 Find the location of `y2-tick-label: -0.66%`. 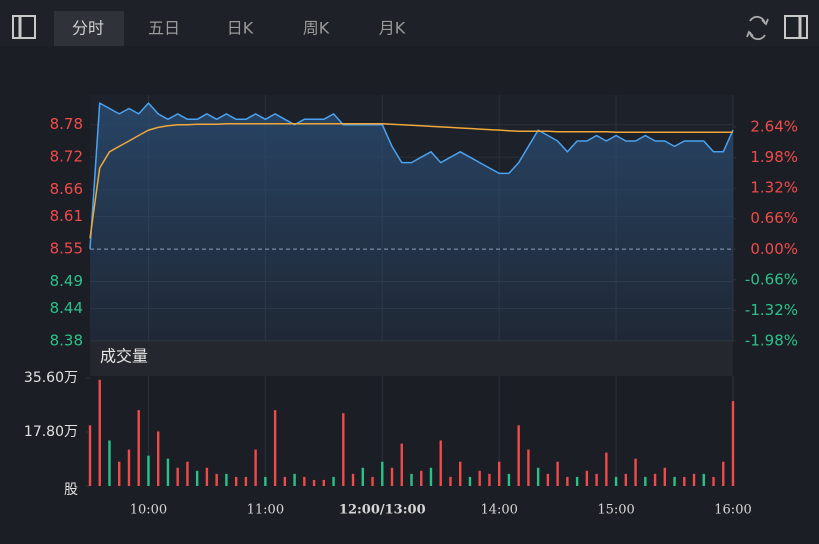

y2-tick-label: -0.66% is located at coordinates (771, 279).